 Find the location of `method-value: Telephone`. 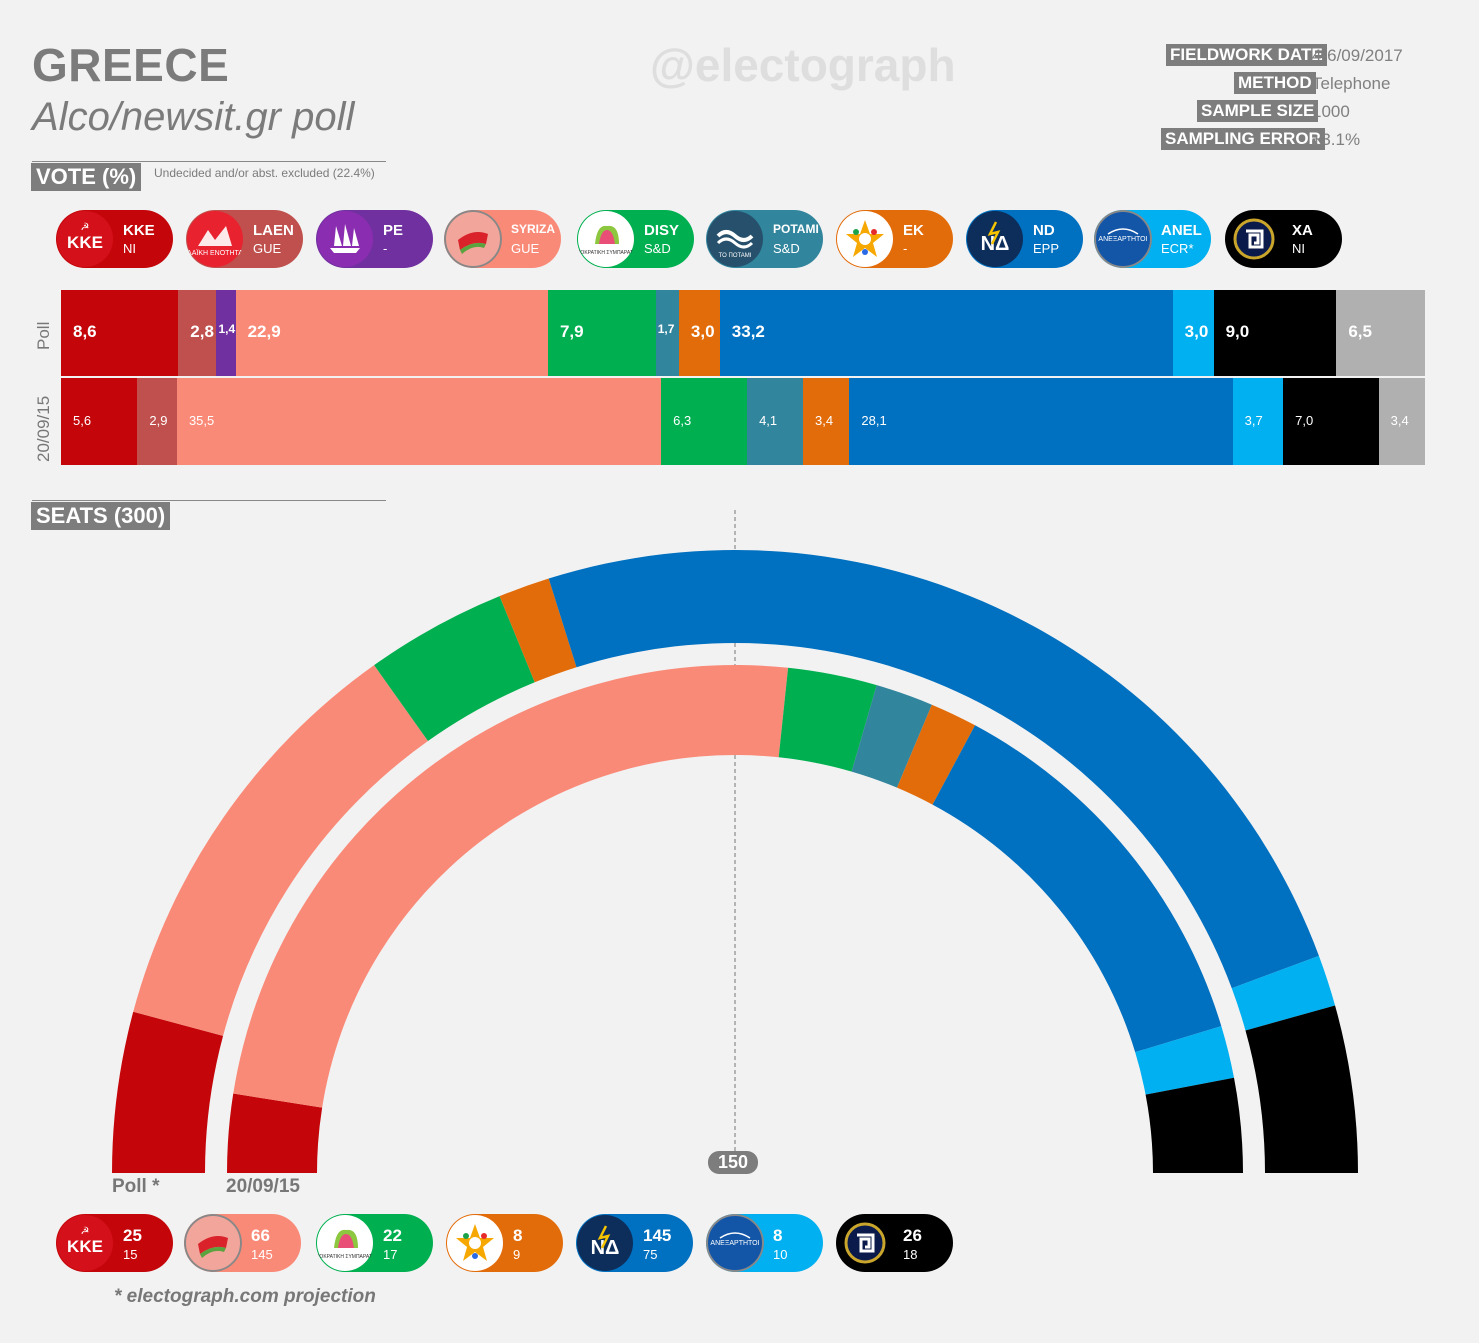

method-value: Telephone is located at coordinates (1351, 83).